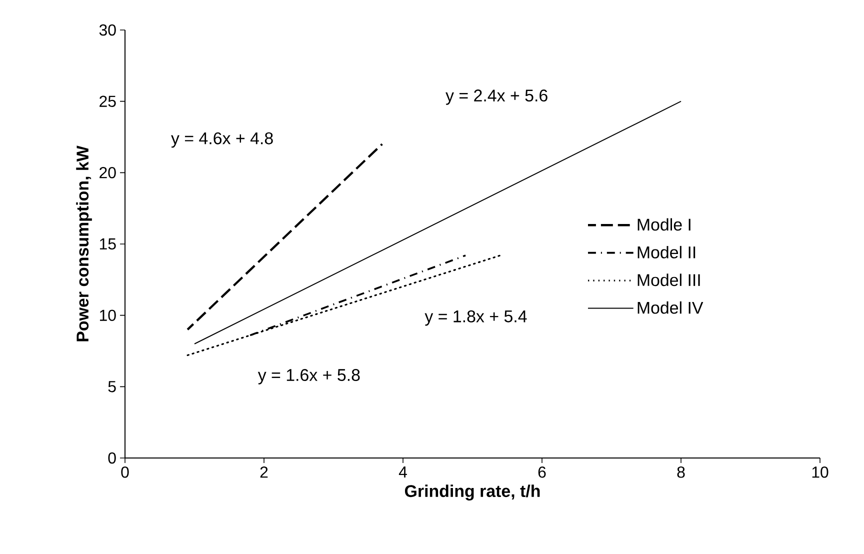  What do you see at coordinates (820, 472) in the screenshot?
I see `x-tick-label: 10` at bounding box center [820, 472].